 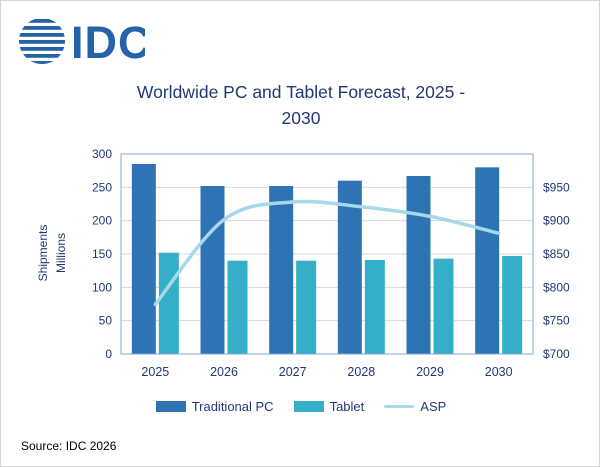 I want to click on y-axis-label-shipments: Shipments, so click(x=43, y=253).